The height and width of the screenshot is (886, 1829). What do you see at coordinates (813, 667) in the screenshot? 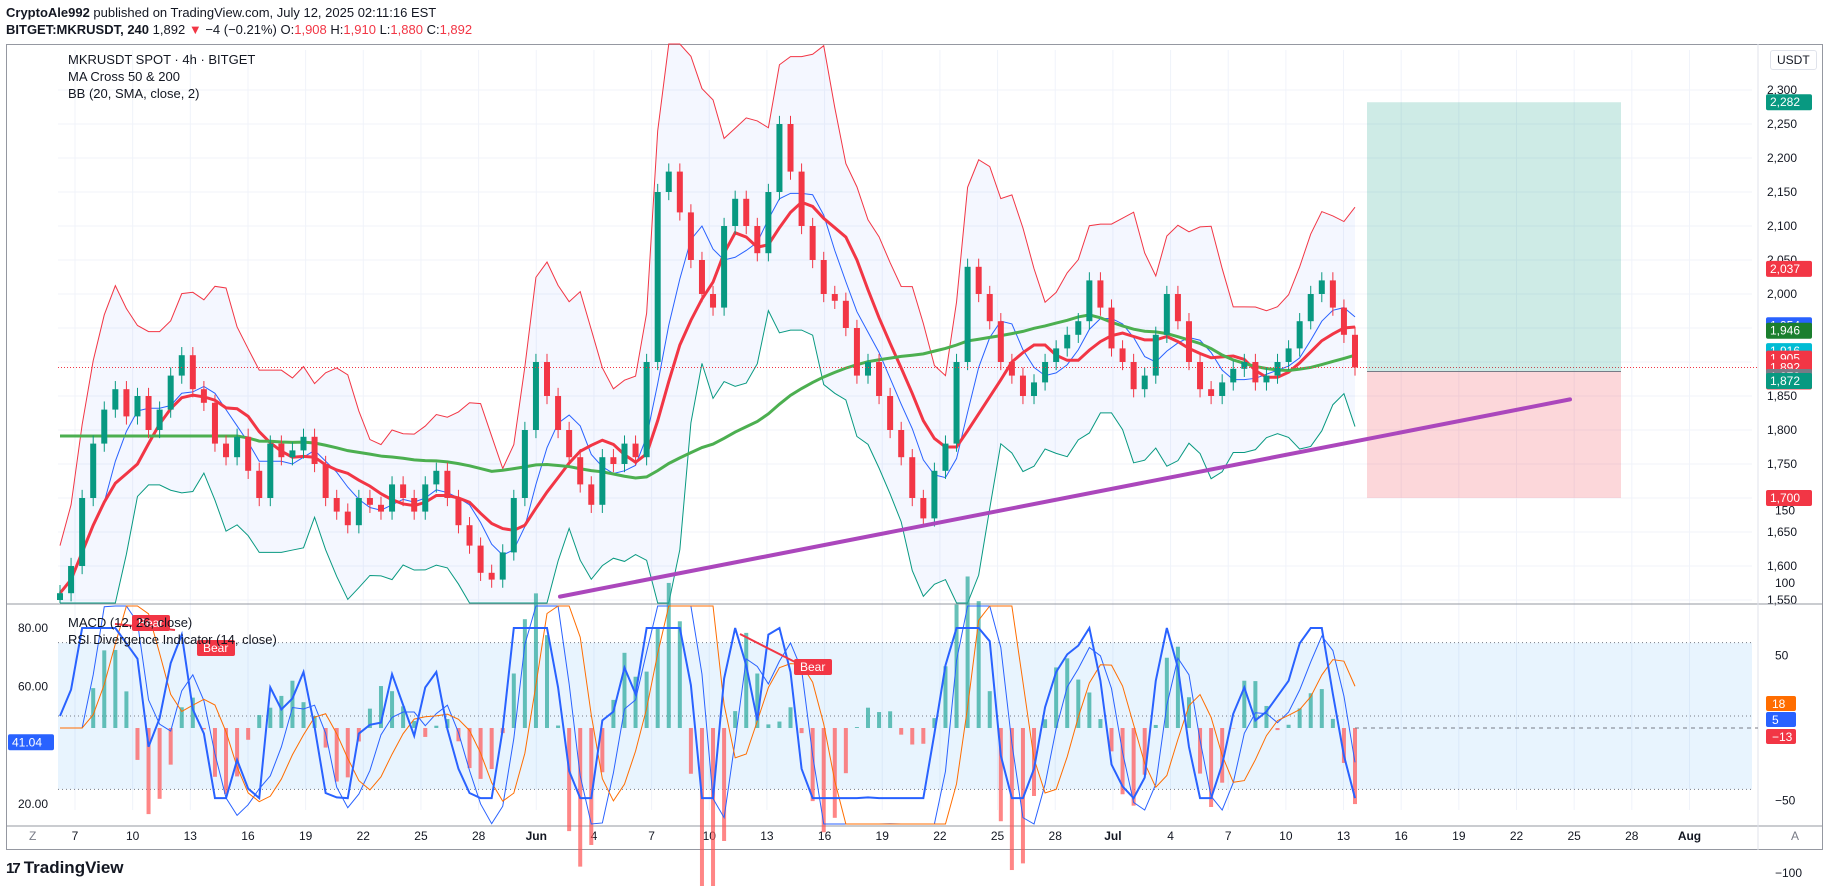
I see `bear-divergence-badge` at bounding box center [813, 667].